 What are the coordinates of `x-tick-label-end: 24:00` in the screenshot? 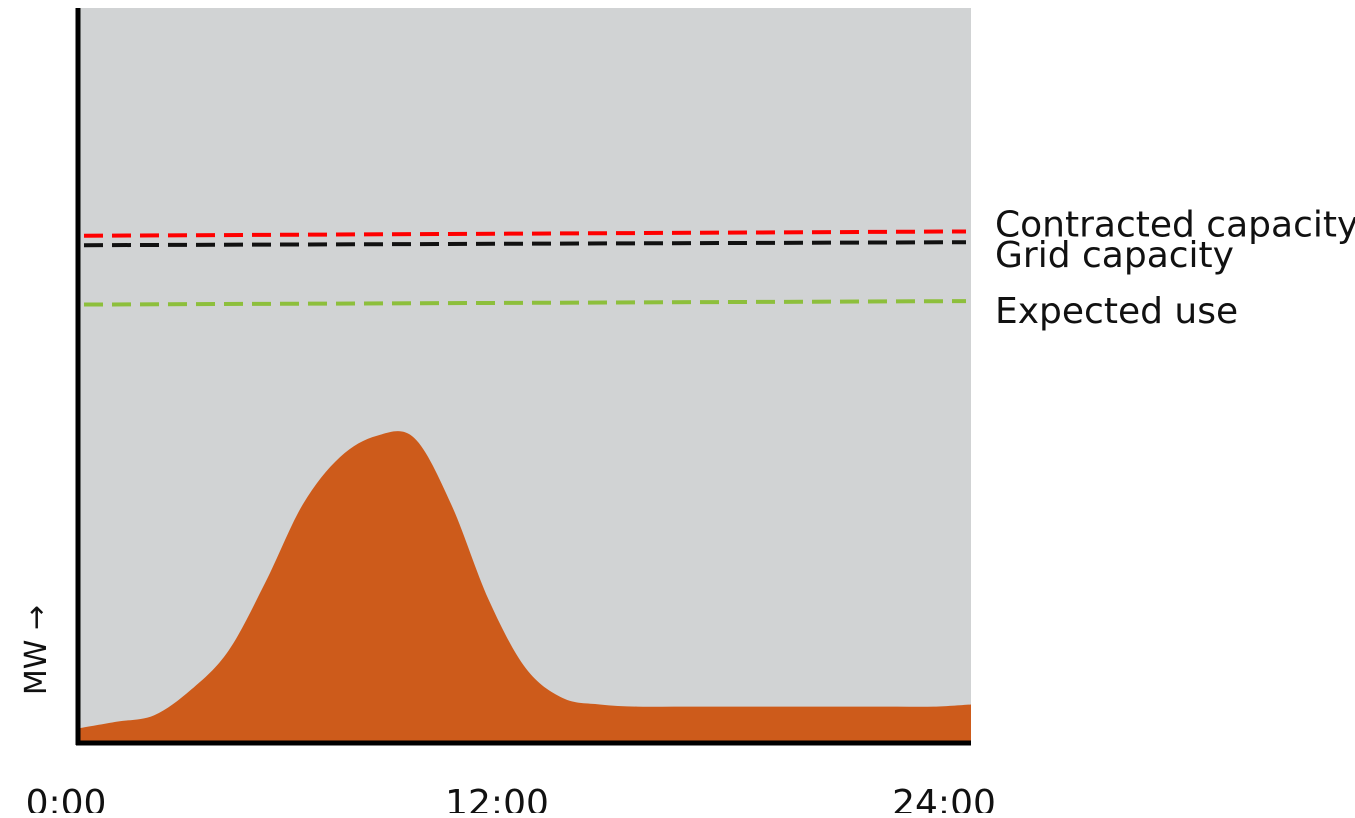 It's located at (944, 798).